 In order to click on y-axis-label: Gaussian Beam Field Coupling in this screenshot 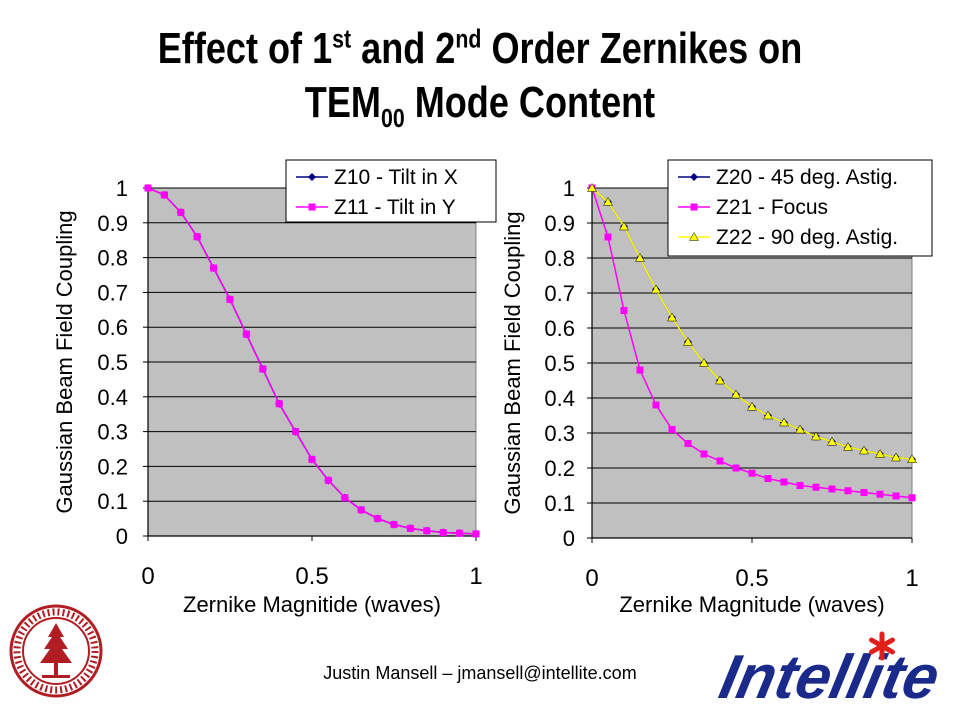, I will do `click(512, 362)`.